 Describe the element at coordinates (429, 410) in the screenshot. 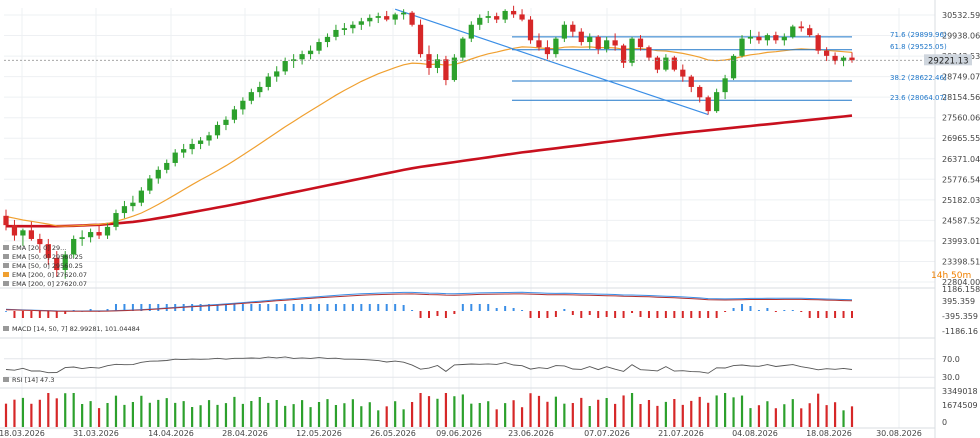

I see `volume-pane` at that location.